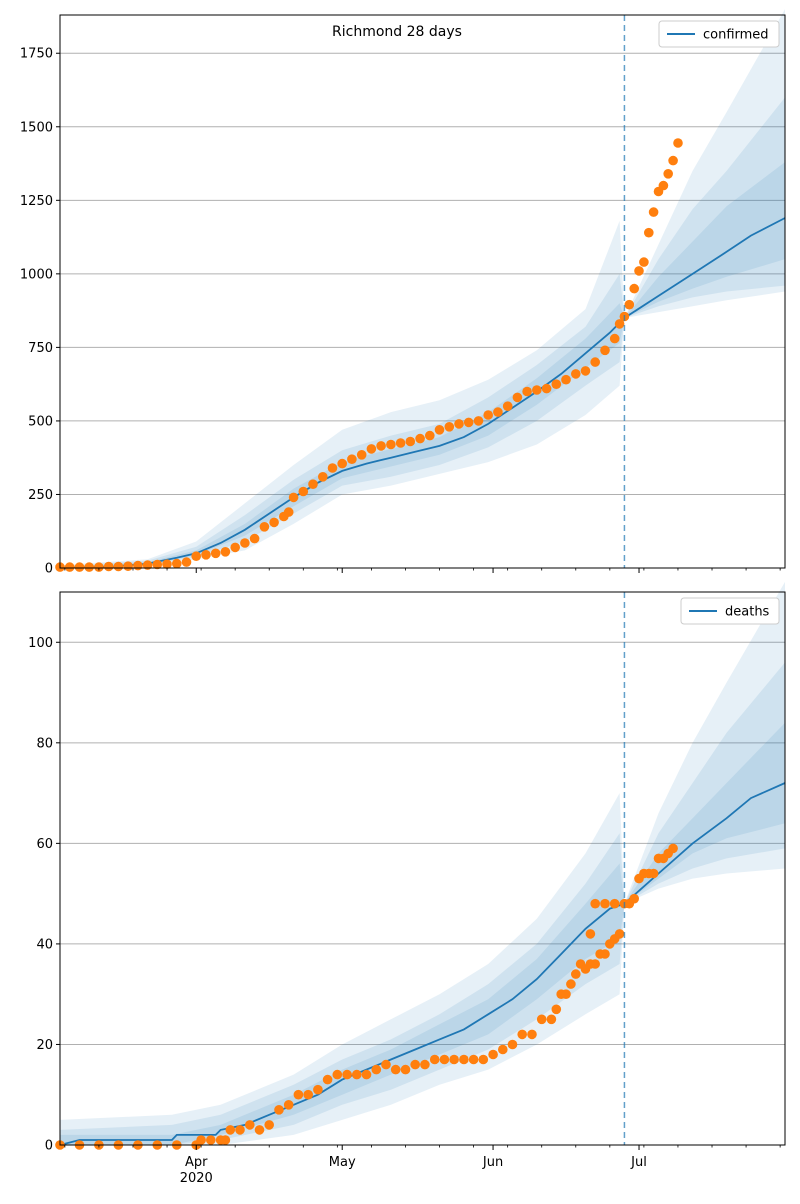 The width and height of the screenshot is (800, 1204). Describe the element at coordinates (44, 944) in the screenshot. I see `y-tick-label: 40` at that location.